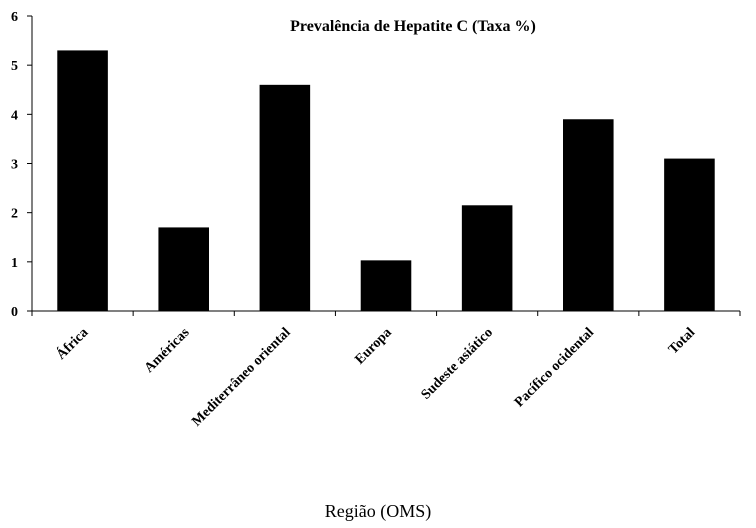  What do you see at coordinates (457, 363) in the screenshot?
I see `x-tick-label: Sudeste asiático` at bounding box center [457, 363].